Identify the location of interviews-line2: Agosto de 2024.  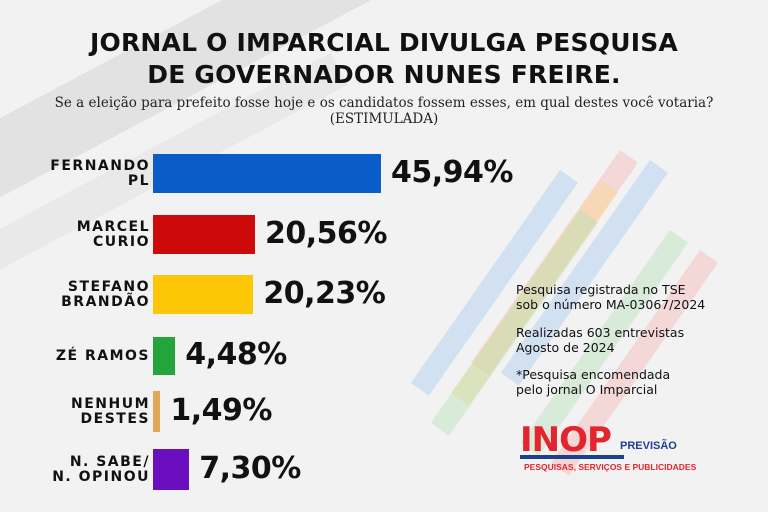
(565, 347).